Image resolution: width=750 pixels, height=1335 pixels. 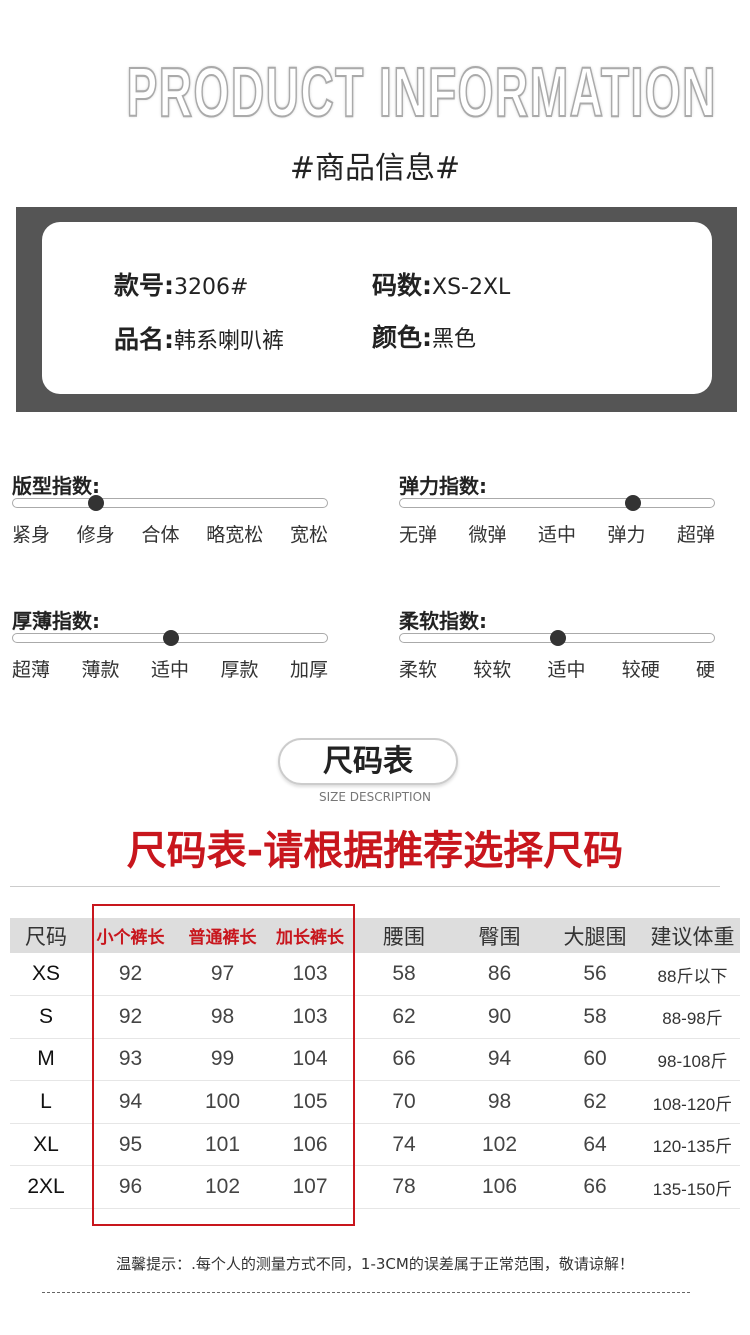 I want to click on table-cell: 88斤以下, so click(x=692, y=975).